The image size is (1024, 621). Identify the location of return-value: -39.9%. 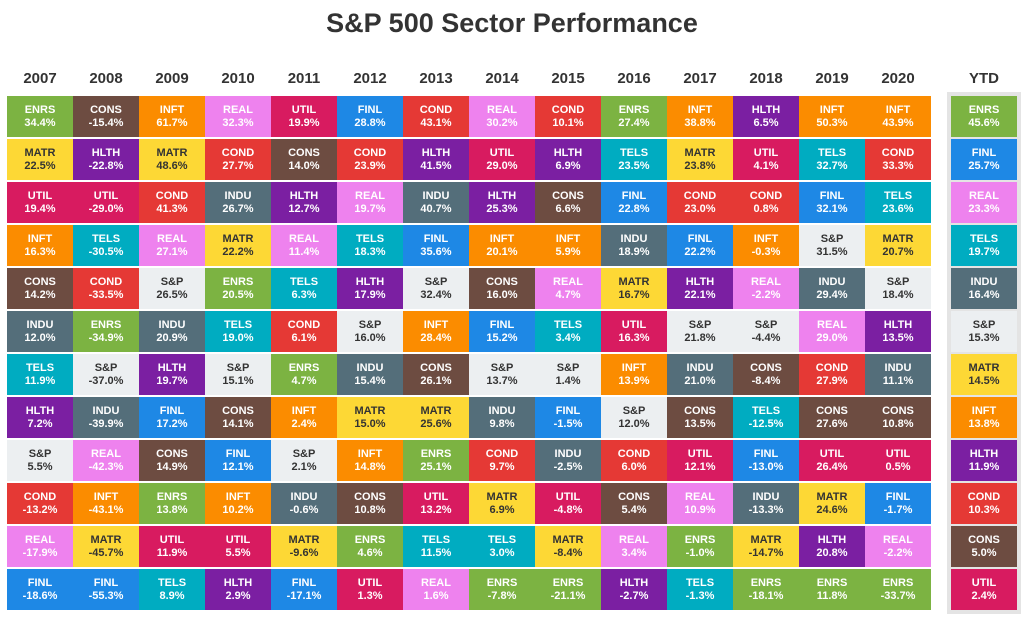
(106, 423).